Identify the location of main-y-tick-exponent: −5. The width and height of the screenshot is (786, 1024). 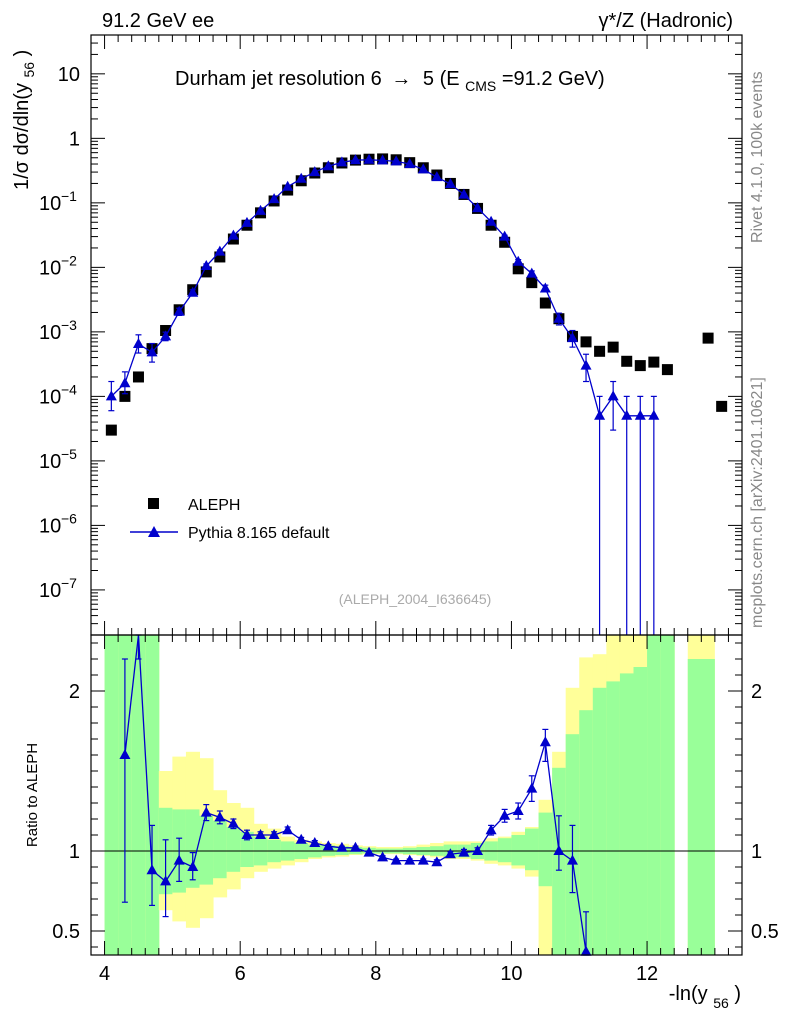
(69, 454).